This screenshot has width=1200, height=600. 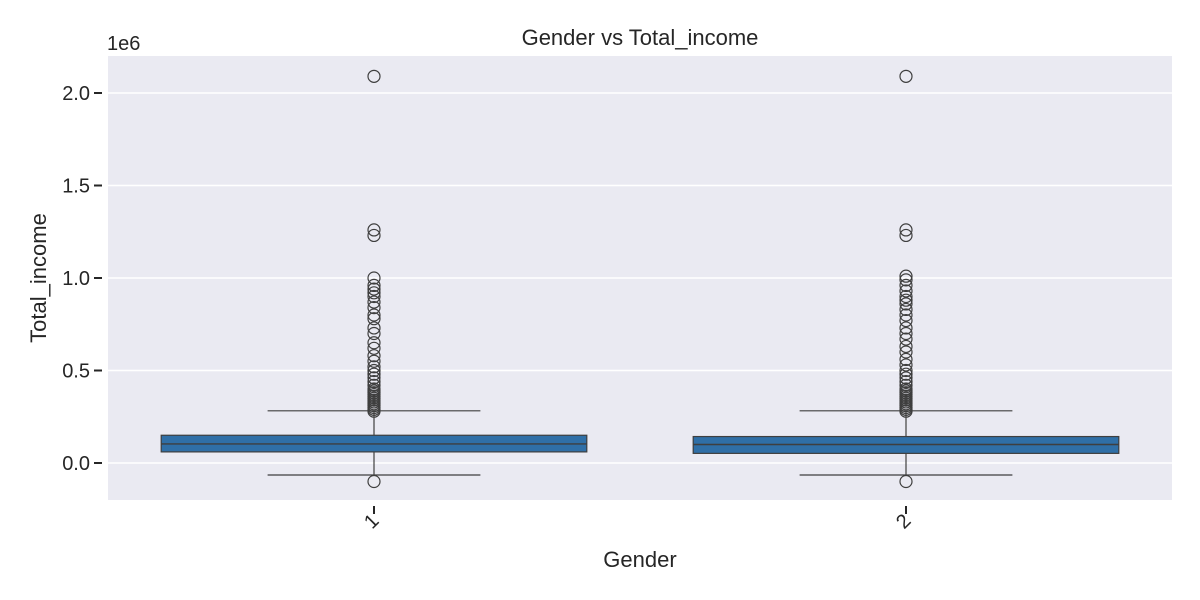 What do you see at coordinates (640, 37) in the screenshot?
I see `chart-title: Gender vs Total_income` at bounding box center [640, 37].